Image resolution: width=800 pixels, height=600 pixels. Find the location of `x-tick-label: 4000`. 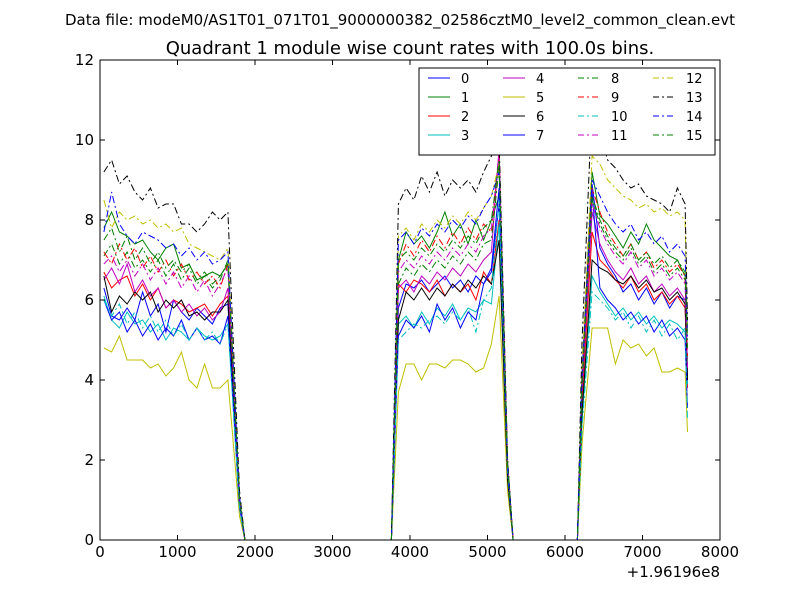

x-tick-label: 4000 is located at coordinates (410, 552).